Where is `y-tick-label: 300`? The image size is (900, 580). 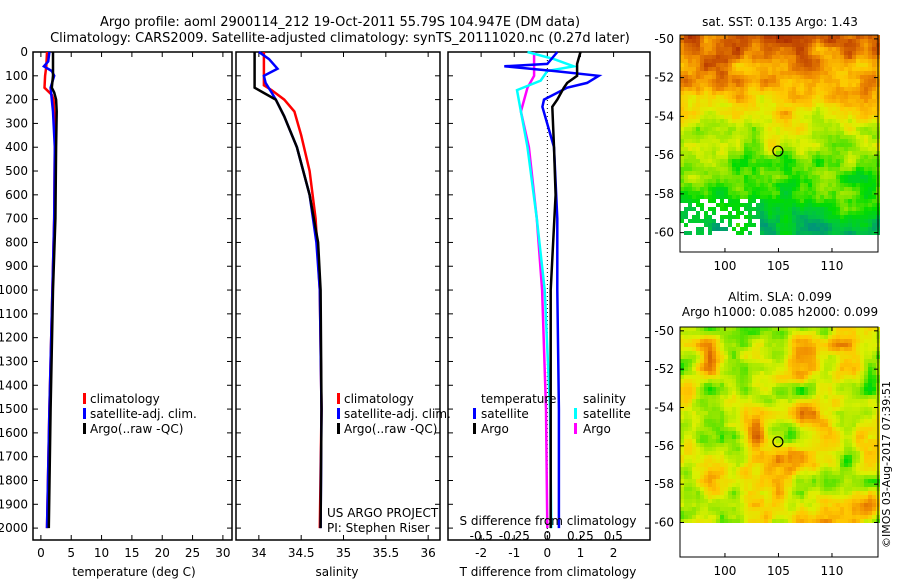
y-tick-label: 300 is located at coordinates (16, 123).